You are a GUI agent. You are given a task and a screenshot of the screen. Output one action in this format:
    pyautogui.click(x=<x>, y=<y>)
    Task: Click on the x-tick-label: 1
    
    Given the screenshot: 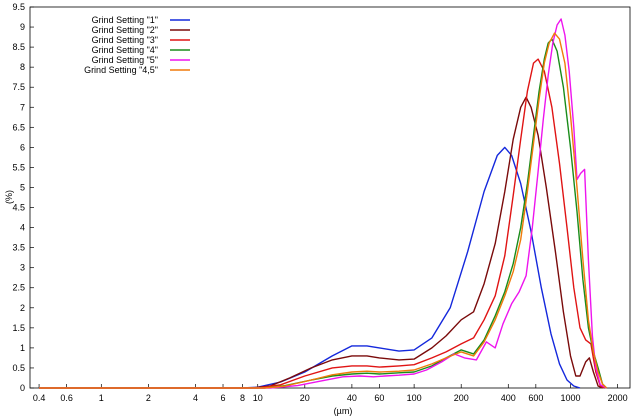 What is the action you would take?
    pyautogui.click(x=101, y=398)
    